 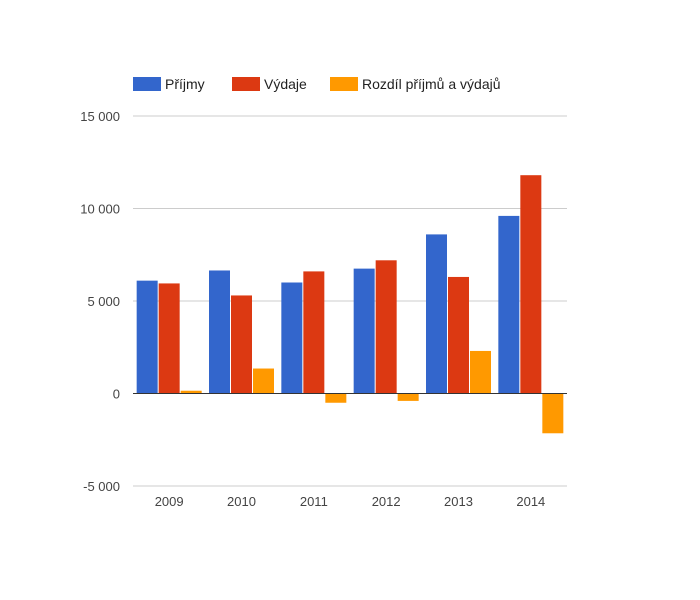 What do you see at coordinates (436, 314) in the screenshot?
I see `bar-p-jmy-2013` at bounding box center [436, 314].